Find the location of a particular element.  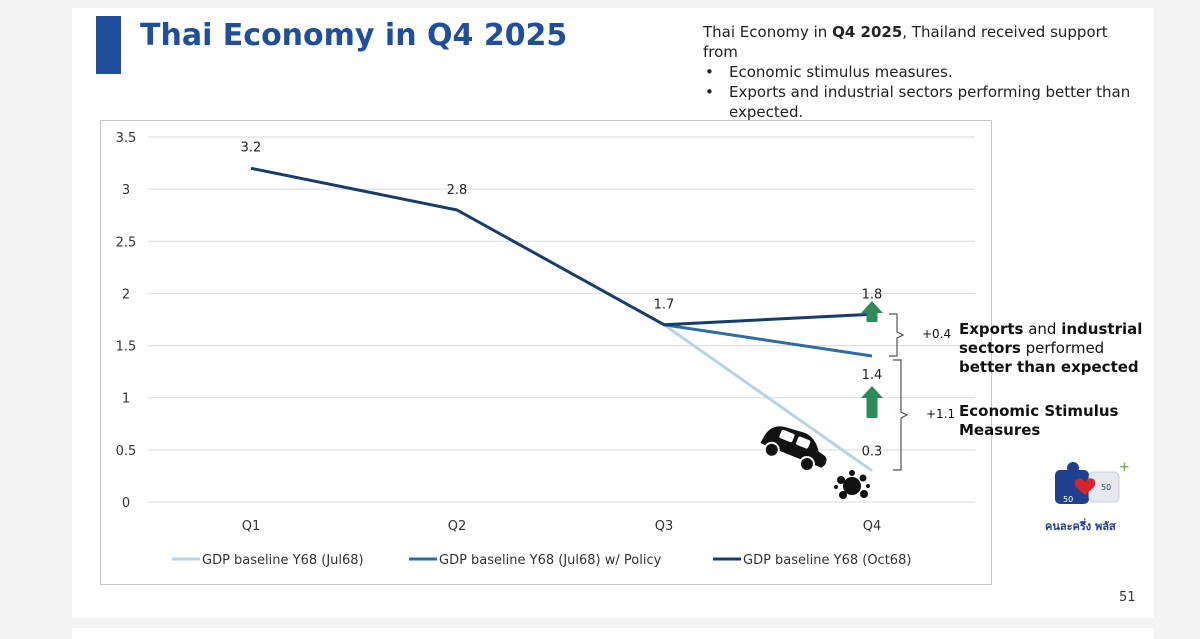

splat-icon is located at coordinates (852, 484).